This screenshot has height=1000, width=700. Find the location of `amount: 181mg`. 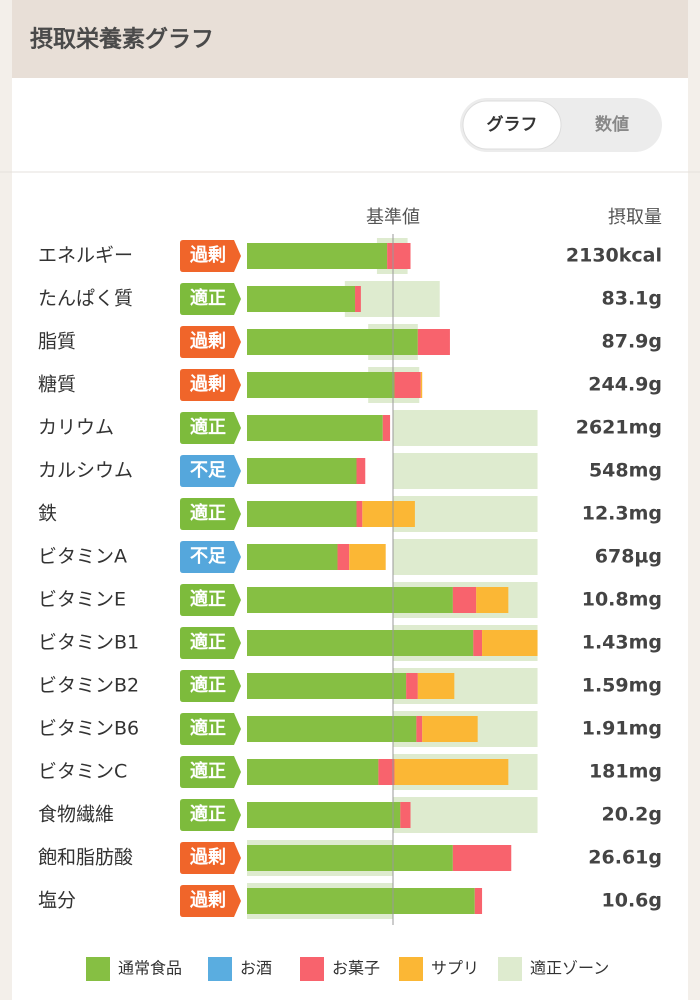

amount: 181mg is located at coordinates (625, 772).